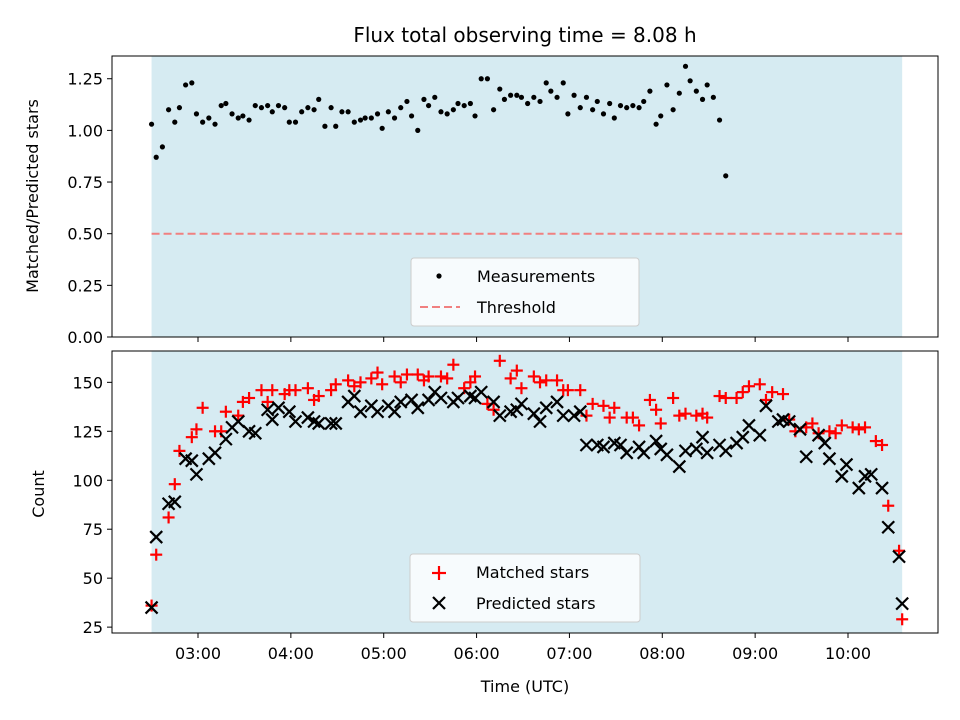  I want to click on legend-threshold-label: Threshold, so click(516, 307).